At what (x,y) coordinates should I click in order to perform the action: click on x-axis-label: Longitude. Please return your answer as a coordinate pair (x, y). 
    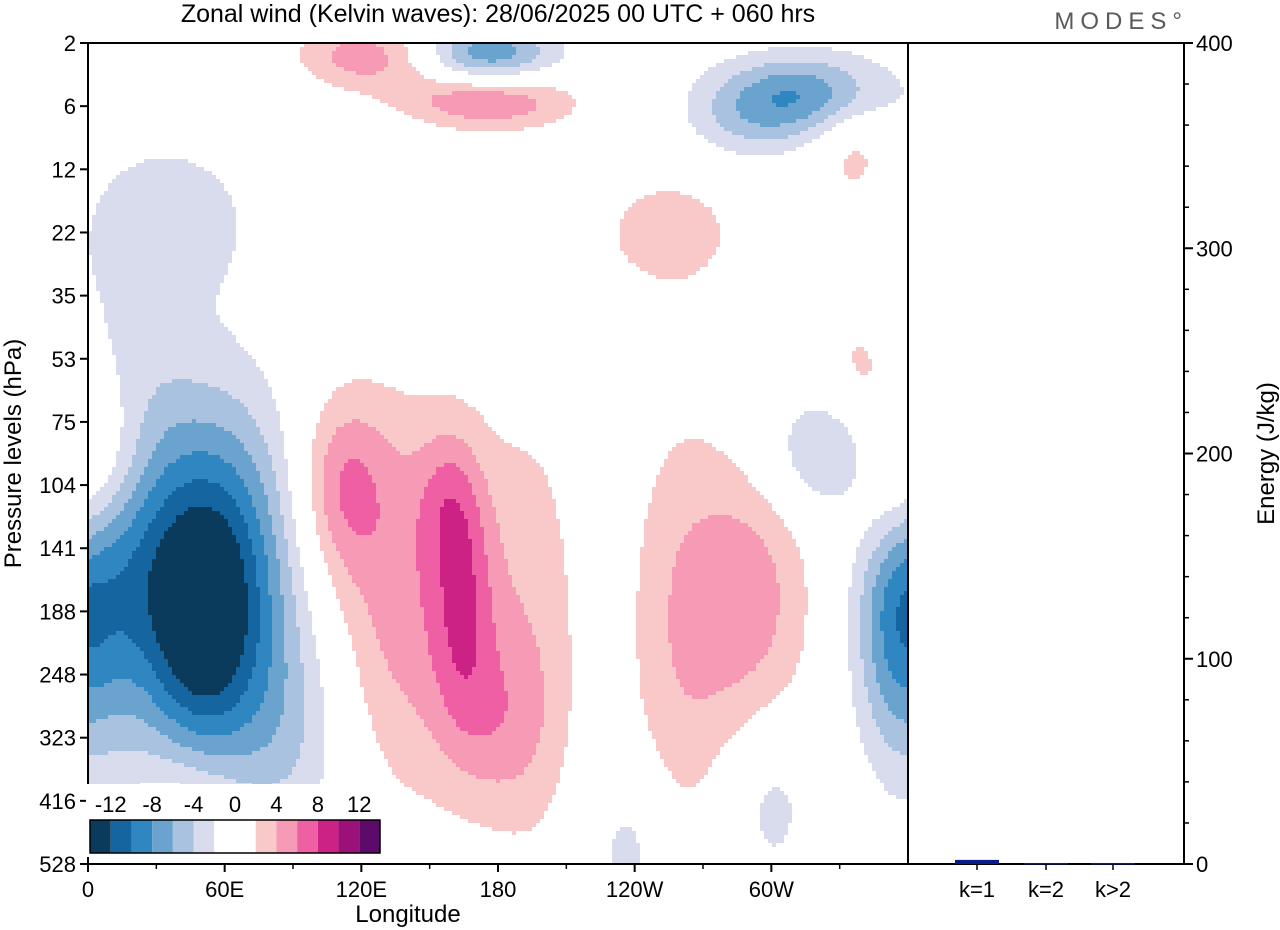
    Looking at the image, I should click on (407, 914).